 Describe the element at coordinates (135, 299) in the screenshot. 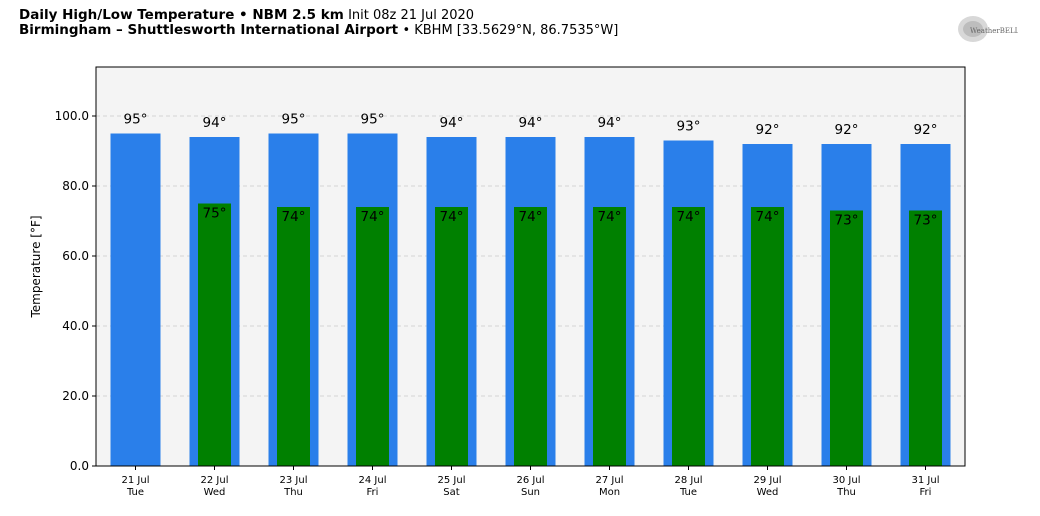

I see `high-bar` at that location.